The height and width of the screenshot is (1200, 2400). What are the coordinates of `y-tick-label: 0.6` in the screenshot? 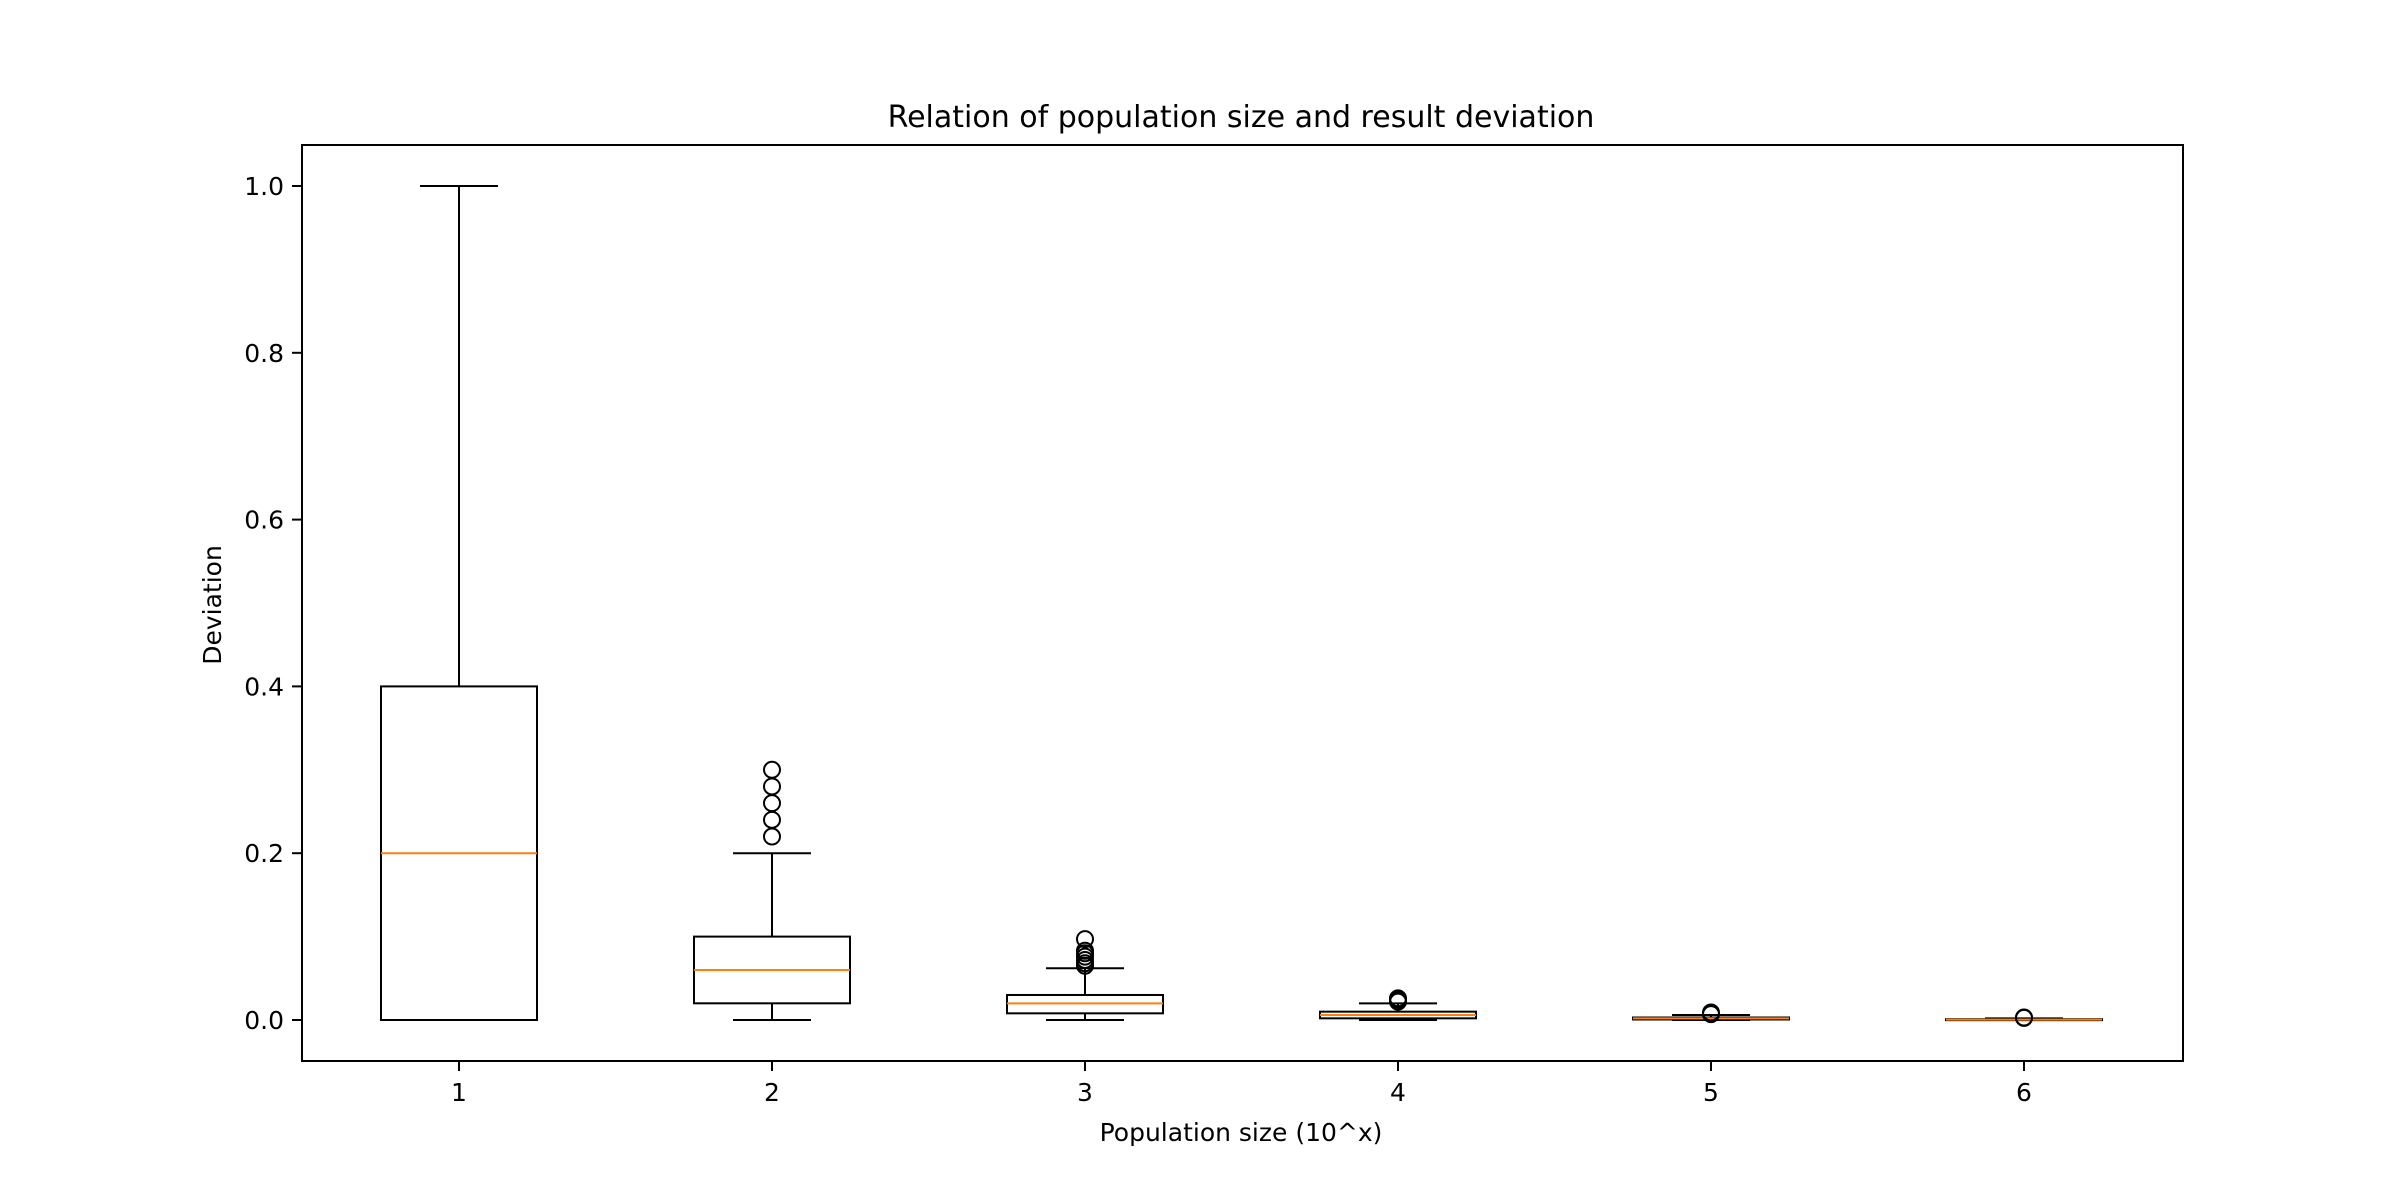 It's located at (264, 520).